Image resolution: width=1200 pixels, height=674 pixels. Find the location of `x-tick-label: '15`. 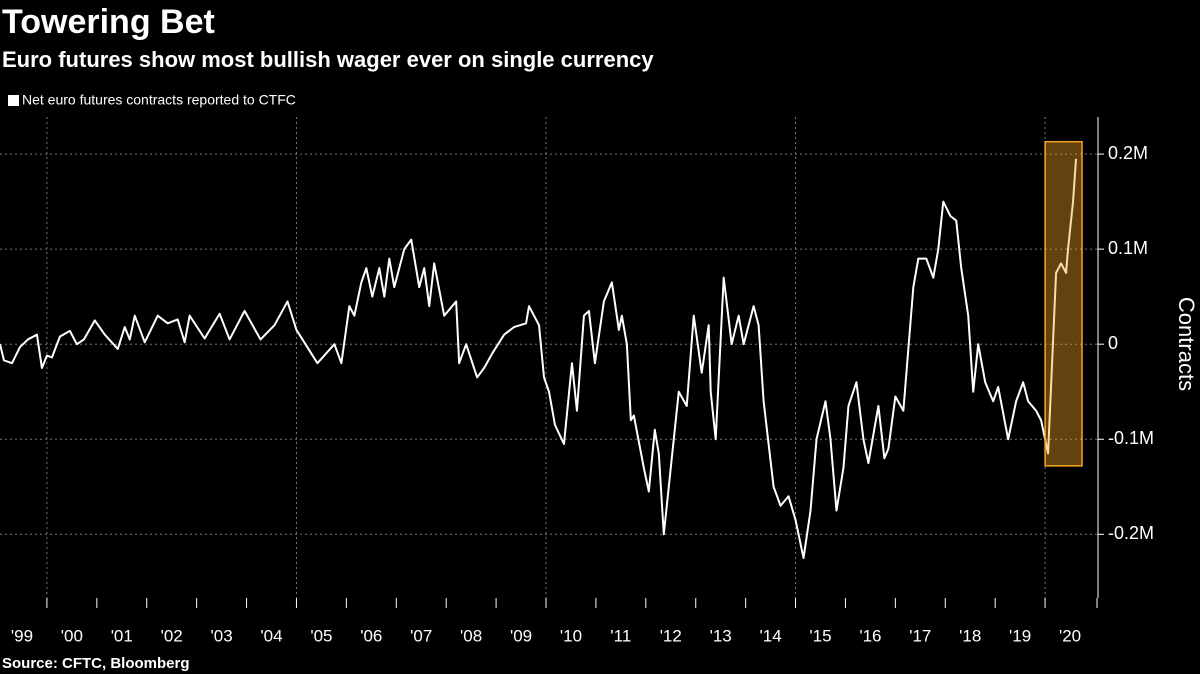

x-tick-label: '15 is located at coordinates (820, 635).